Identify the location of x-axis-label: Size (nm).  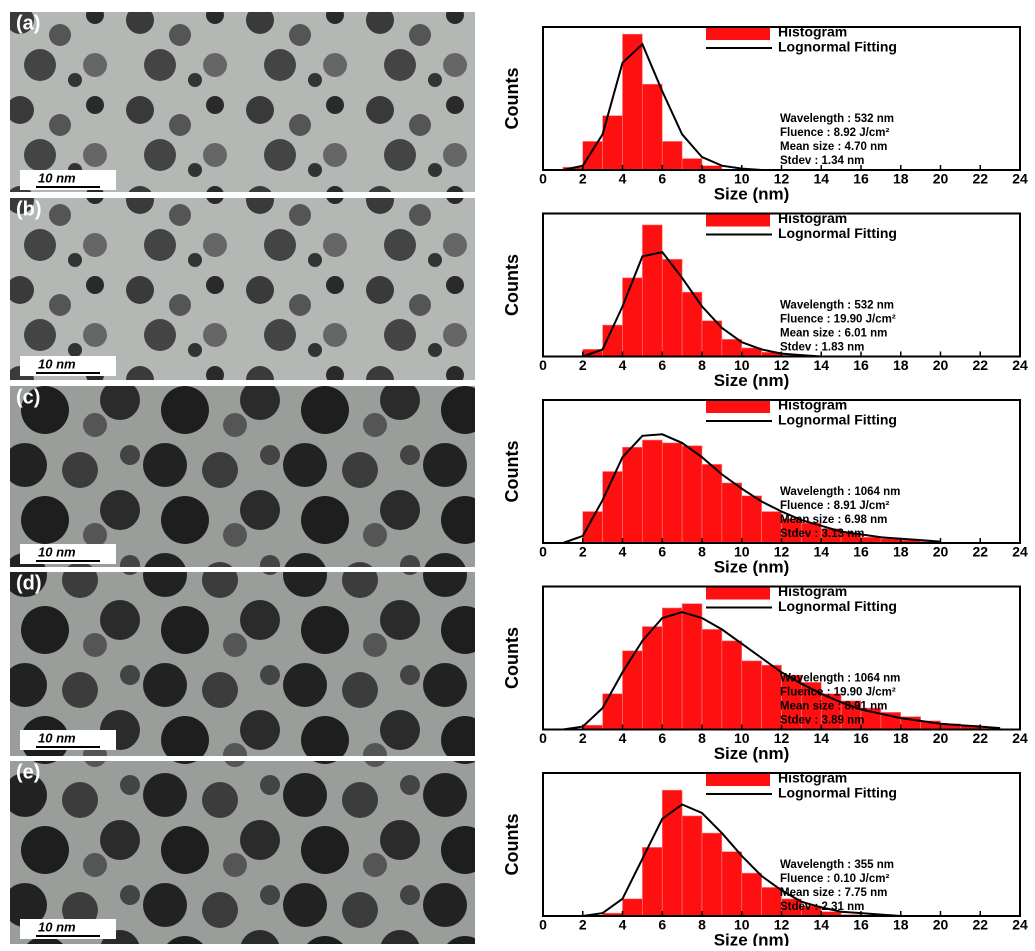
(752, 938).